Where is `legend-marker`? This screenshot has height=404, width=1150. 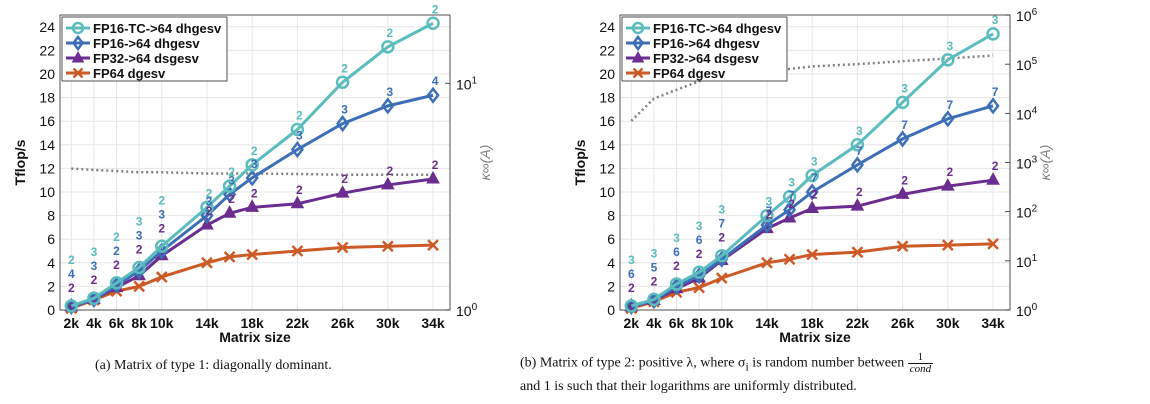
legend-marker is located at coordinates (638, 28).